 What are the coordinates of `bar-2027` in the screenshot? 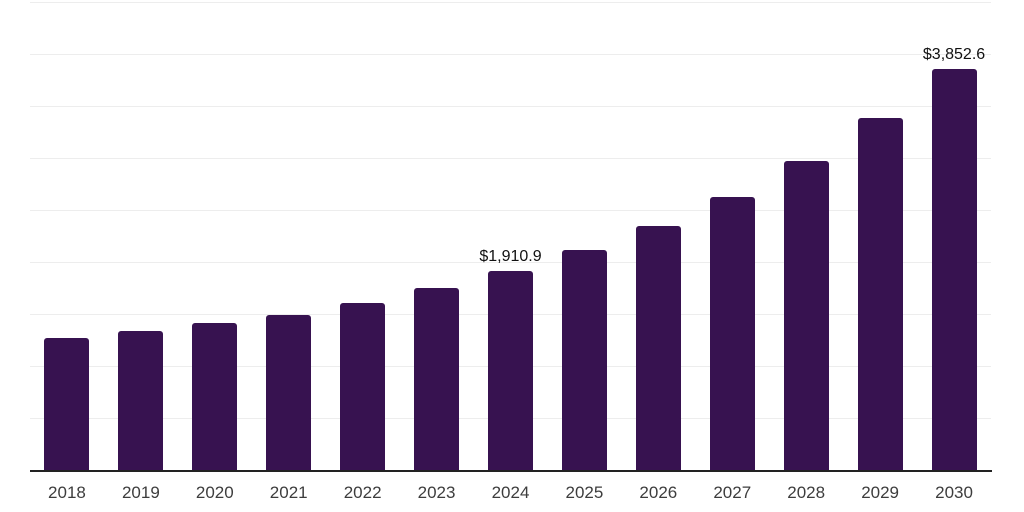 It's located at (732, 333).